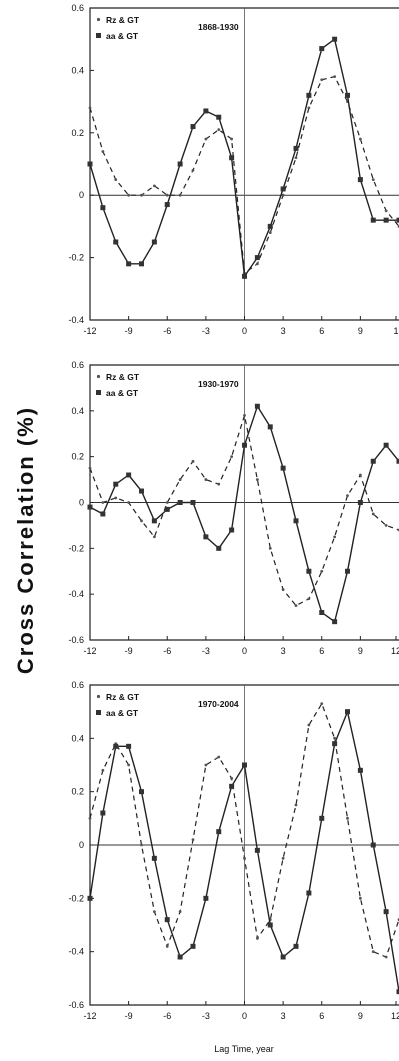 This screenshot has height=1061, width=399. I want to click on x-tick-label: -12, so click(89, 1016).